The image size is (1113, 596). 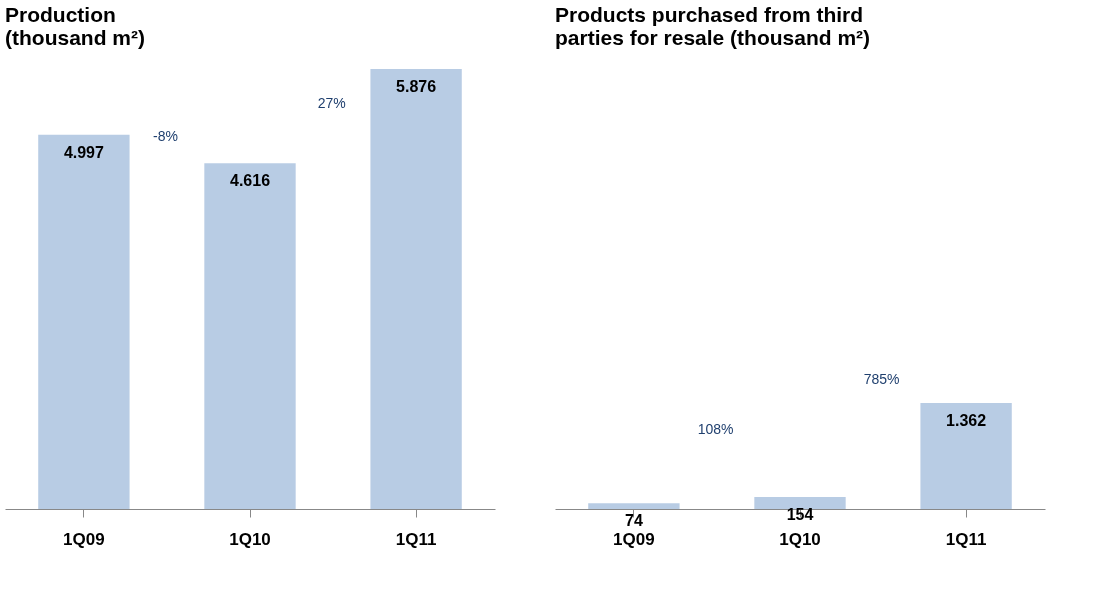 What do you see at coordinates (166, 136) in the screenshot?
I see `annotation: -8%` at bounding box center [166, 136].